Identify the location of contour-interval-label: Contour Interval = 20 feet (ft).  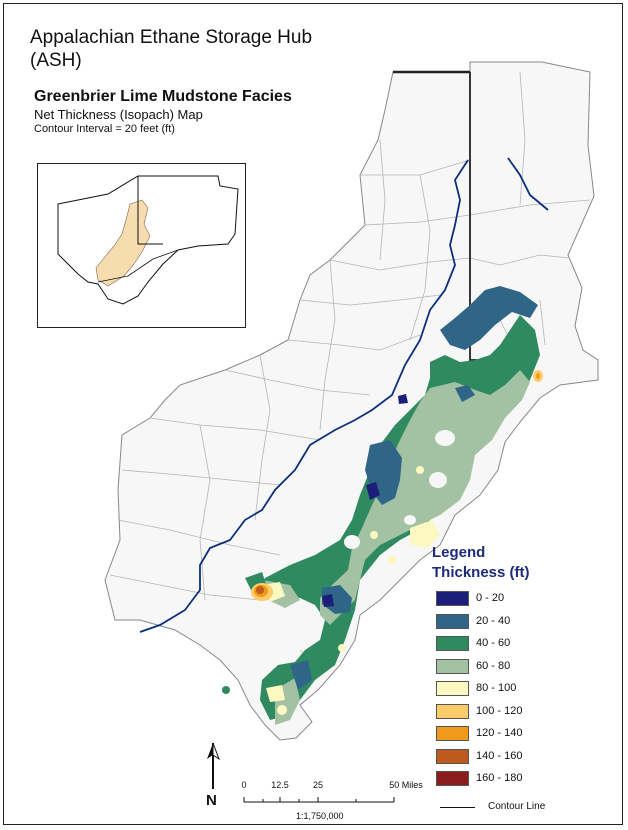
(104, 129).